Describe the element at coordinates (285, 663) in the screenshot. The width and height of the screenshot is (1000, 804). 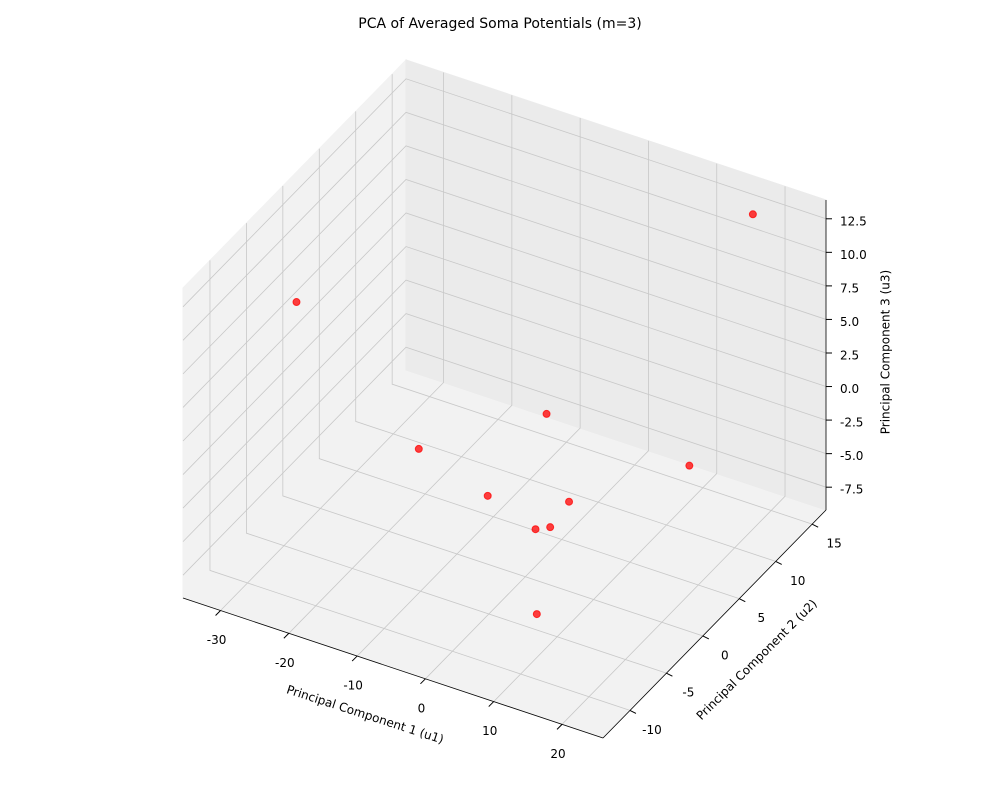
I see `x-tick-label: -20` at that location.